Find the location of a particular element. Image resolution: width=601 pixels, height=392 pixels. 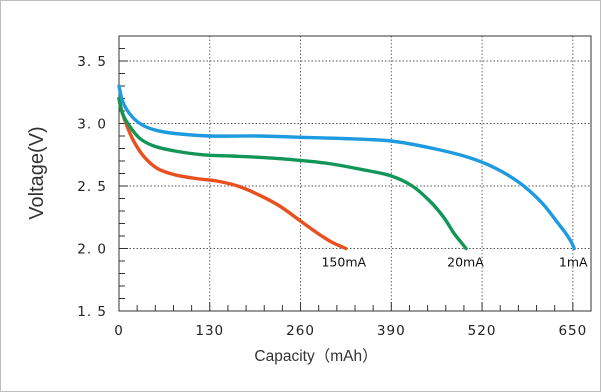

series-label-1ma: 1mA is located at coordinates (573, 261).